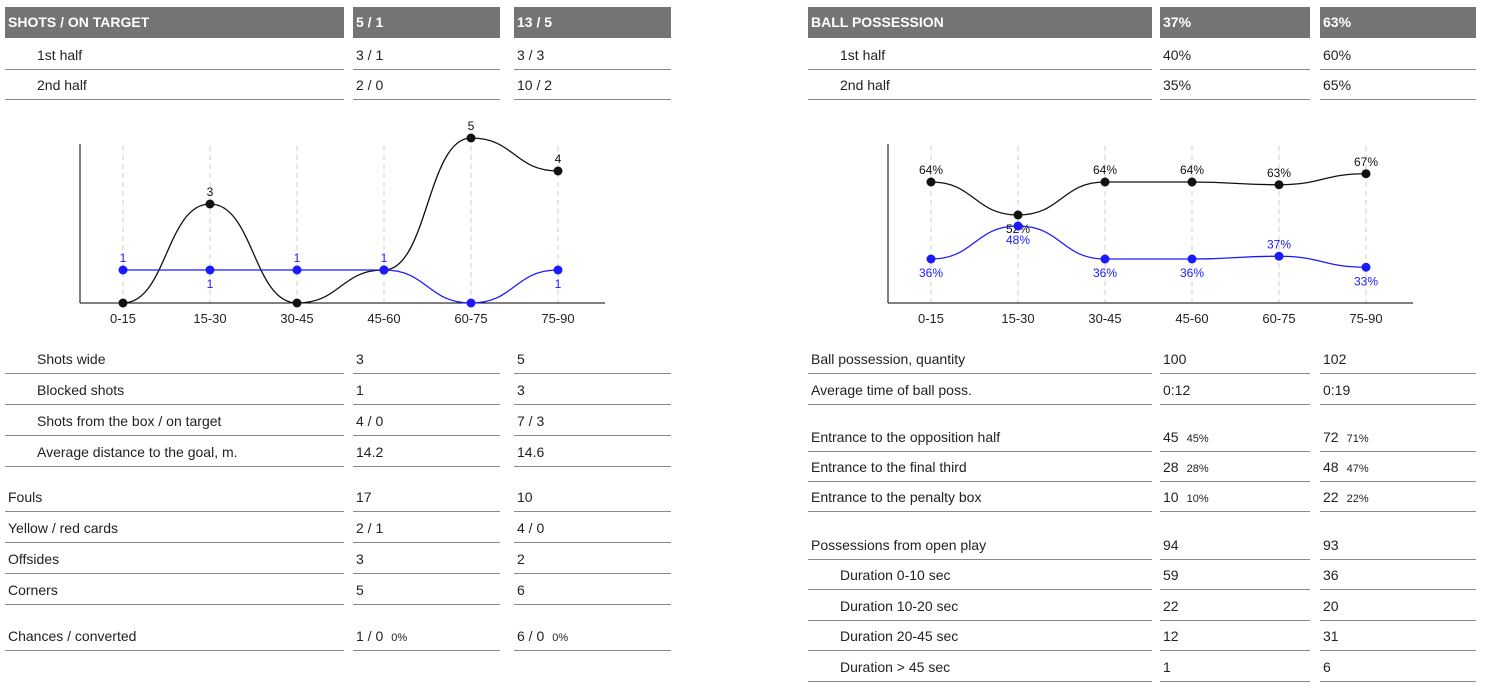 Image resolution: width=1487 pixels, height=691 pixels. What do you see at coordinates (1235, 55) in the screenshot?
I see `half-team1: 40%` at bounding box center [1235, 55].